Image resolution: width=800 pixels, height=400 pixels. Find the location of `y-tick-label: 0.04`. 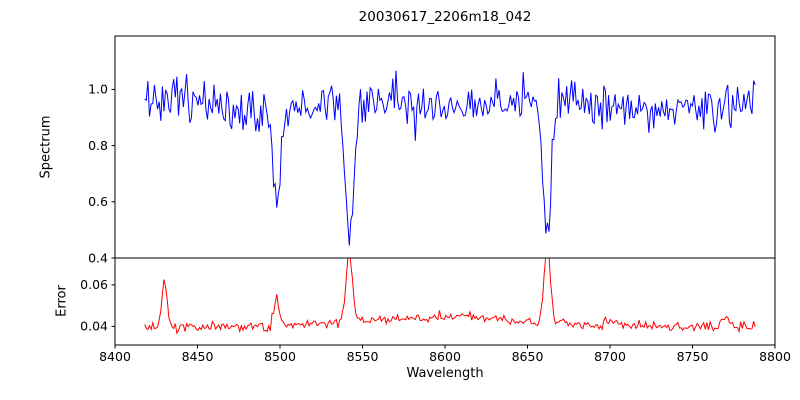

y-tick-label: 0.04 is located at coordinates (94, 326).